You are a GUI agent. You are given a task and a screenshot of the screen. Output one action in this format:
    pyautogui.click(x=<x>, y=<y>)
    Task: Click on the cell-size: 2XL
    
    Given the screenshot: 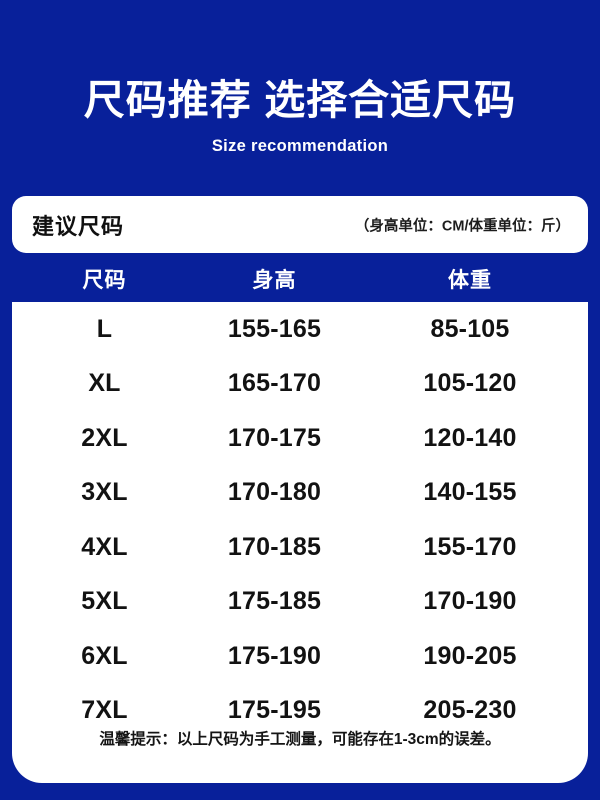 What is the action you would take?
    pyautogui.click(x=104, y=437)
    